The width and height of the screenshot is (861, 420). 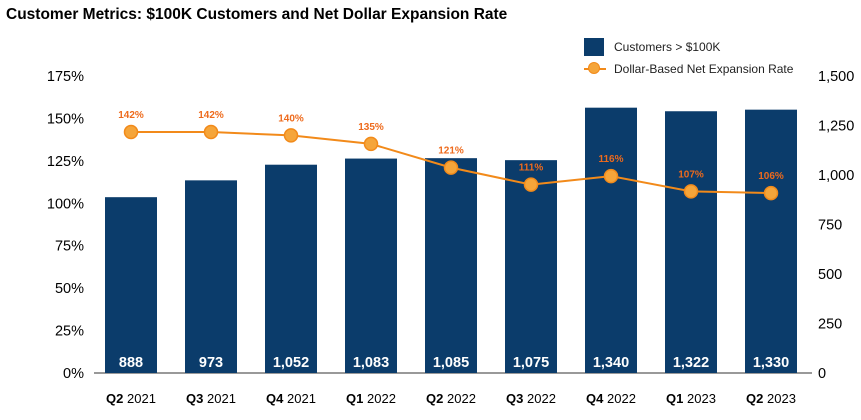 I want to click on bar-value-label: 1,322, so click(x=691, y=363).